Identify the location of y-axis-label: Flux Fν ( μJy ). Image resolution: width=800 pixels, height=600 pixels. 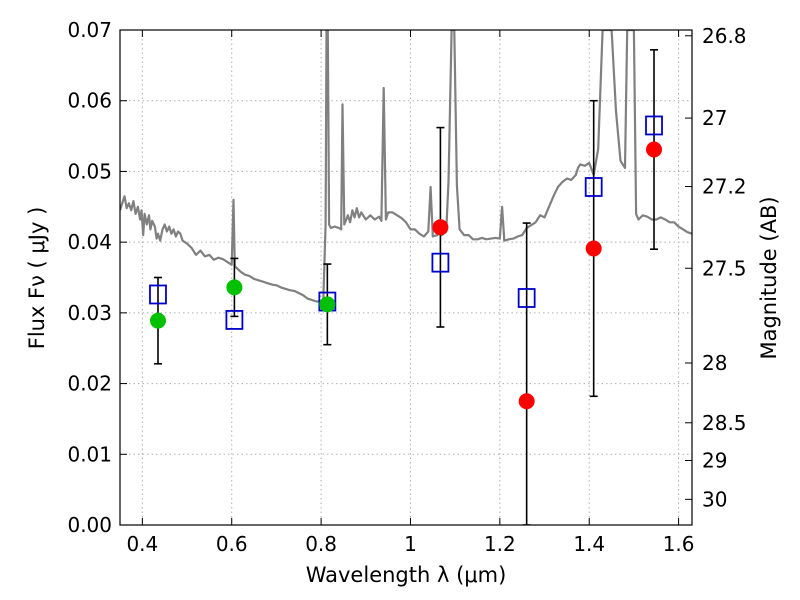
(37, 278).